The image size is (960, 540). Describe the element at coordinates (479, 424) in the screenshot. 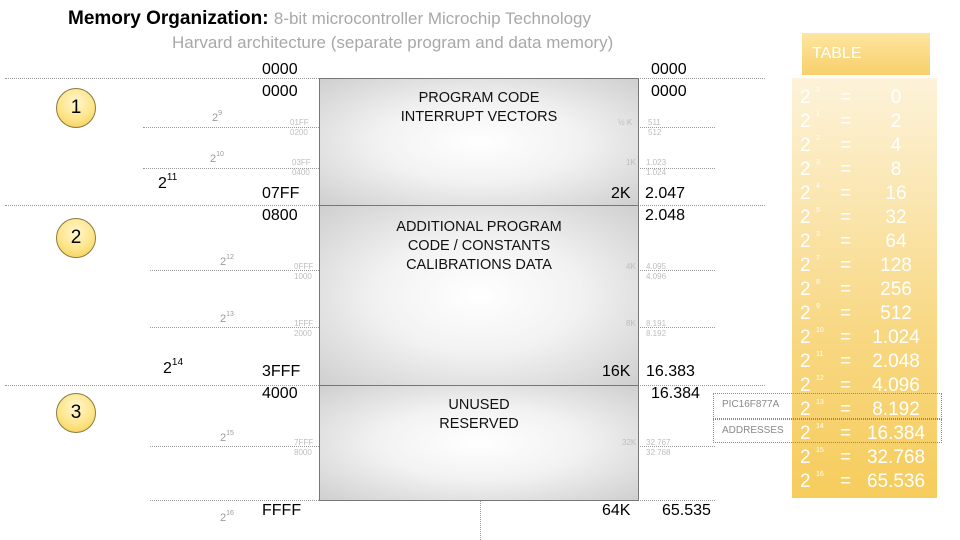

I see `block-3-line-2: RESERVED` at that location.